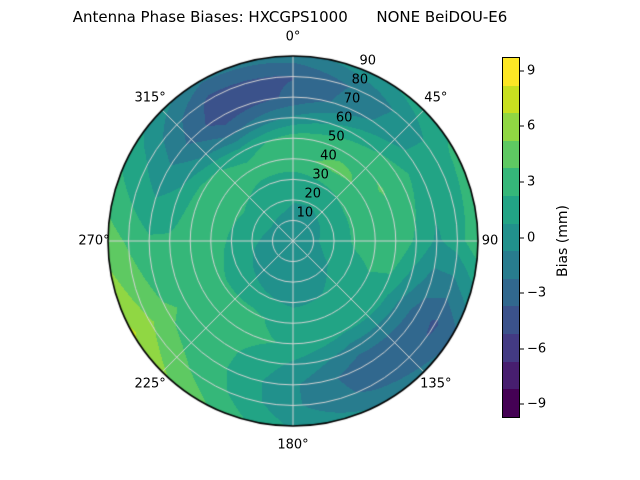  Describe the element at coordinates (360, 80) in the screenshot. I see `radial-tick-label-80: 80` at that location.